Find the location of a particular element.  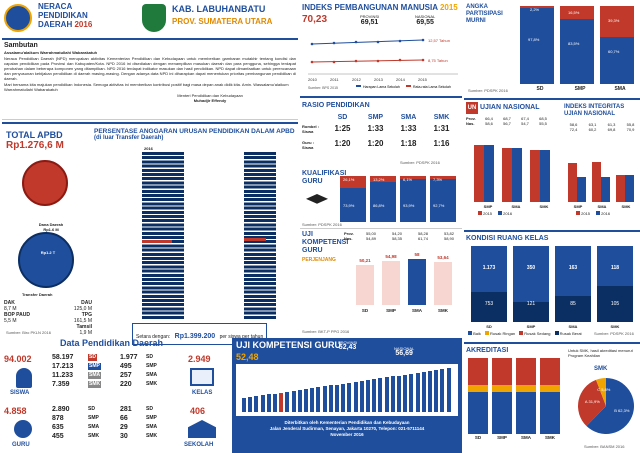

apbd-pct-bars-right is located at coordinates (248, 236).